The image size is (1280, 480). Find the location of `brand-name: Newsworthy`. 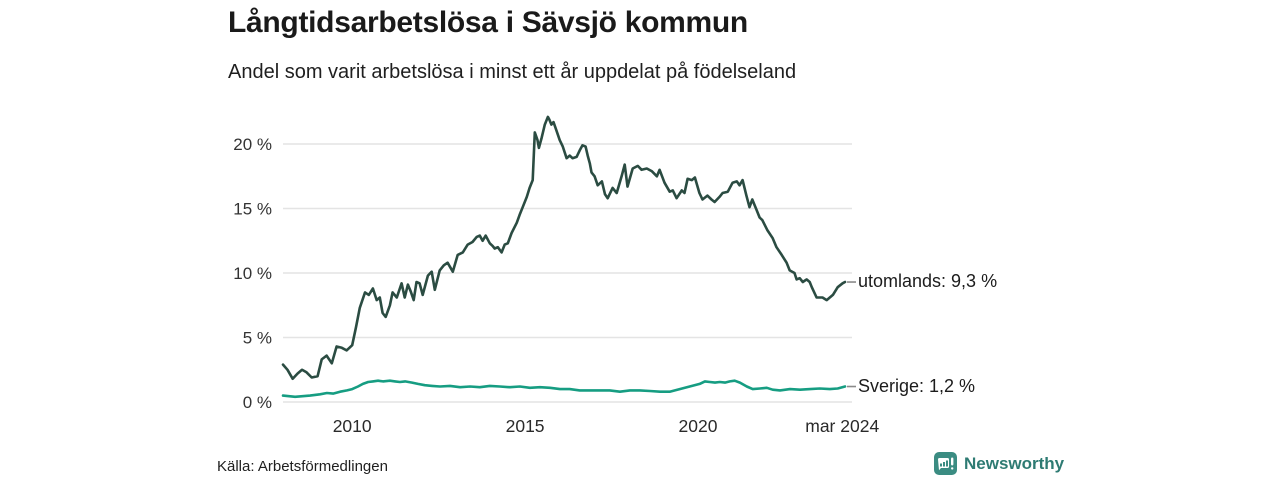

brand-name: Newsworthy is located at coordinates (1014, 463).